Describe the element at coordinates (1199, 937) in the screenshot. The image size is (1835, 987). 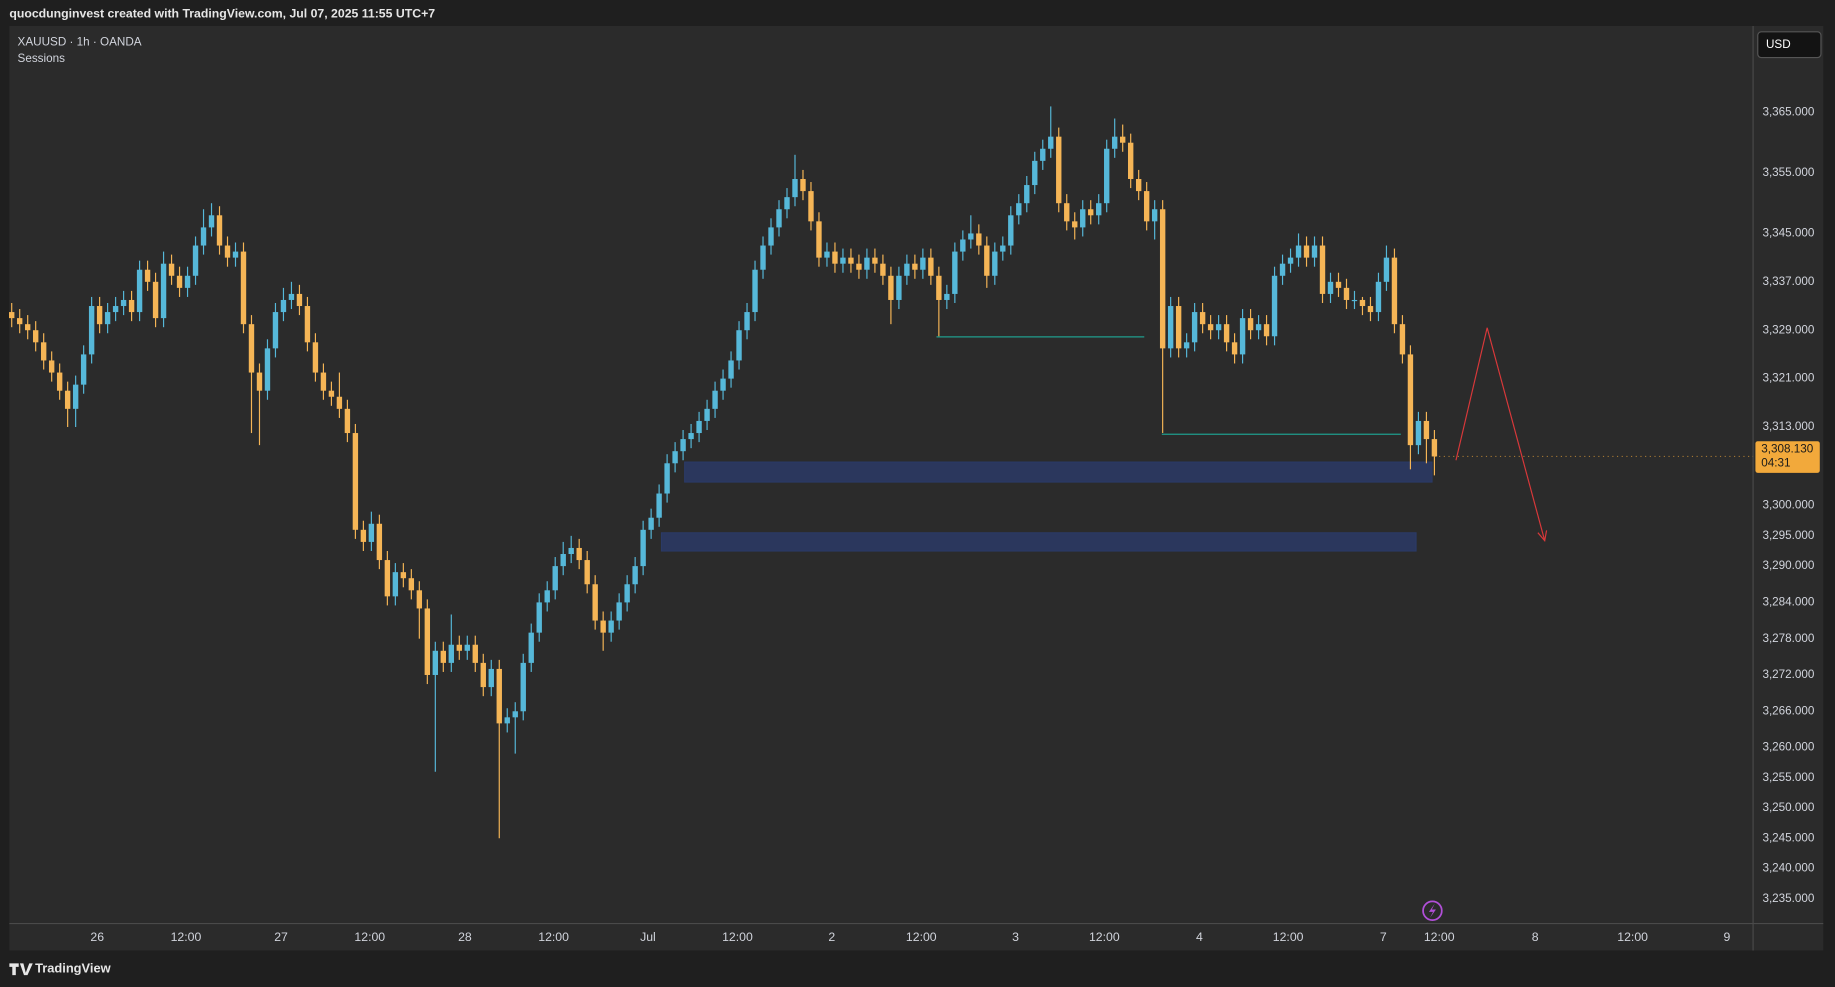
I see `x-tick-label: 4` at that location.